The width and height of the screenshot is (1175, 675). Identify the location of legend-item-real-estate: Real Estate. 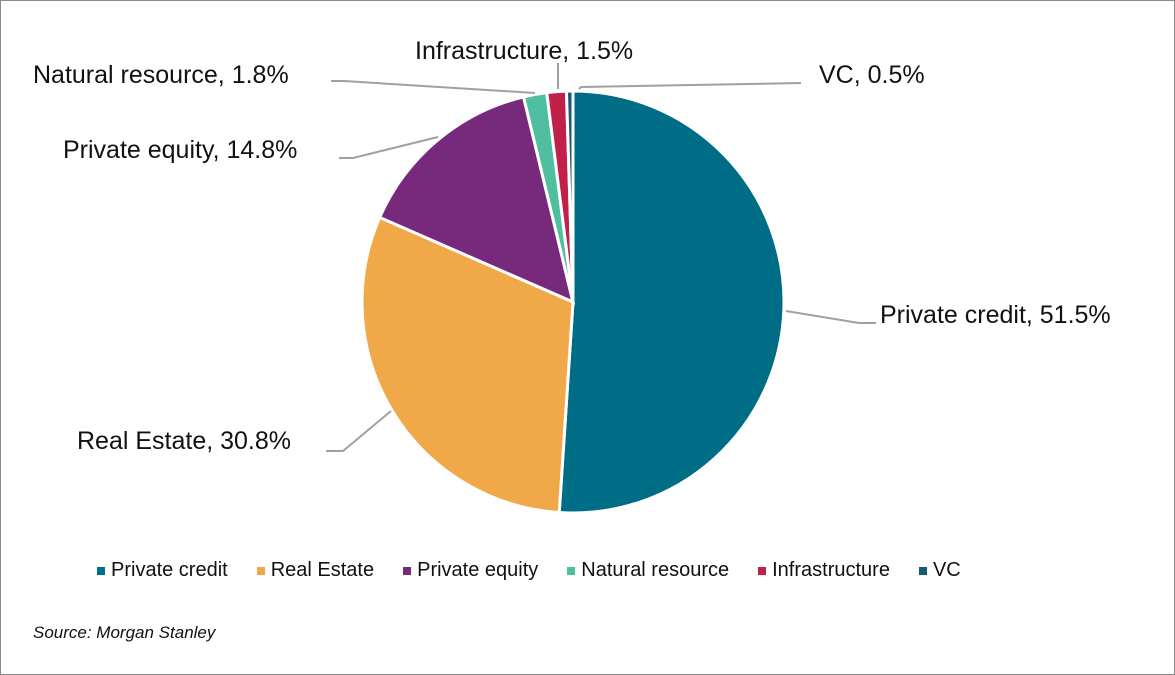
(315, 570).